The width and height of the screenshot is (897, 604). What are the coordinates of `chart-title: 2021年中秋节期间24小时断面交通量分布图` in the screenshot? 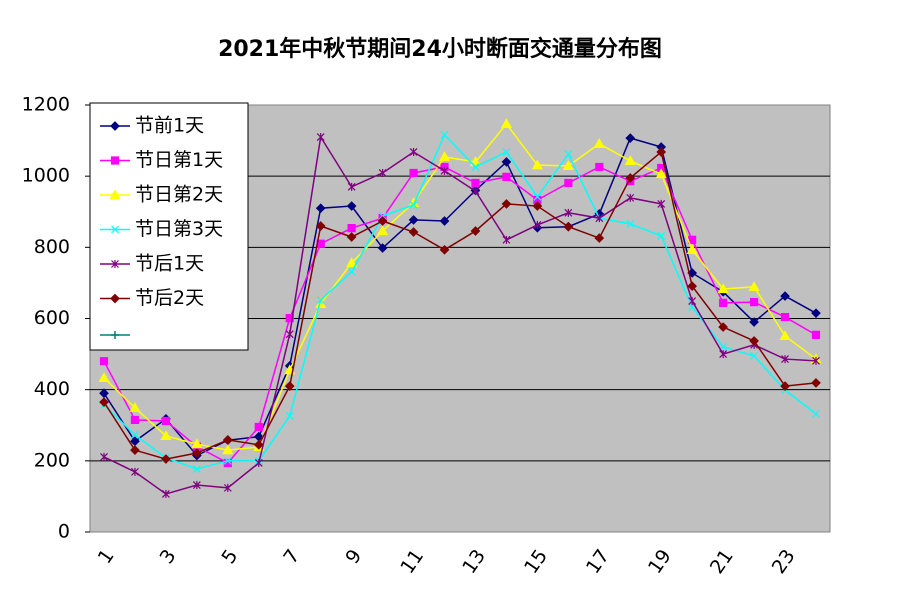 It's located at (440, 49).